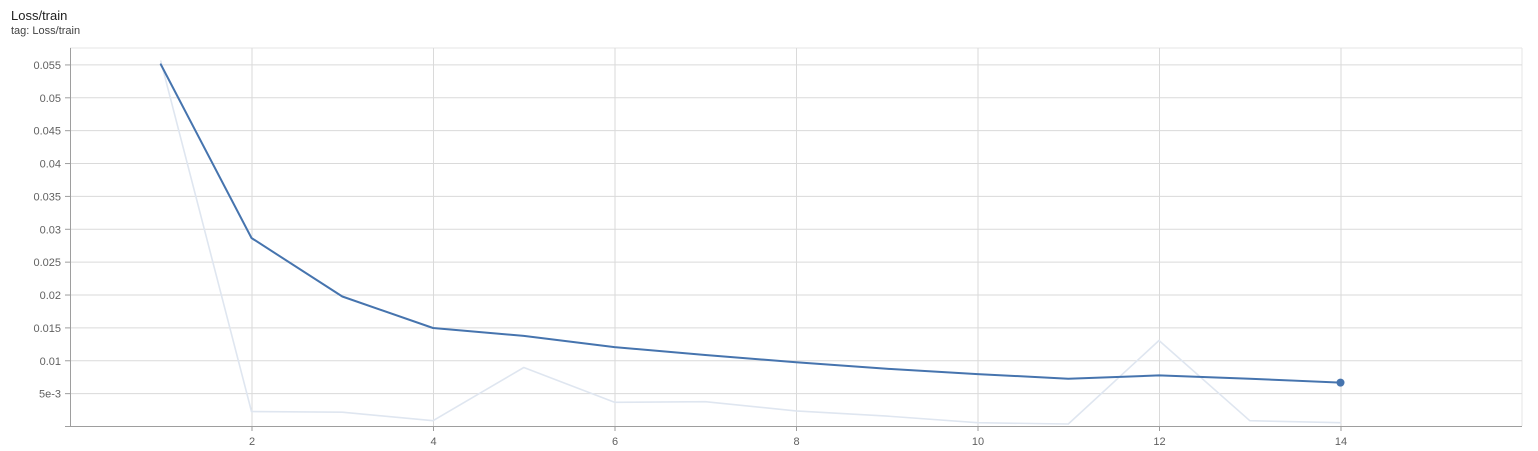 Image resolution: width=1538 pixels, height=451 pixels. I want to click on y-tick-label: 0.015, so click(47, 329).